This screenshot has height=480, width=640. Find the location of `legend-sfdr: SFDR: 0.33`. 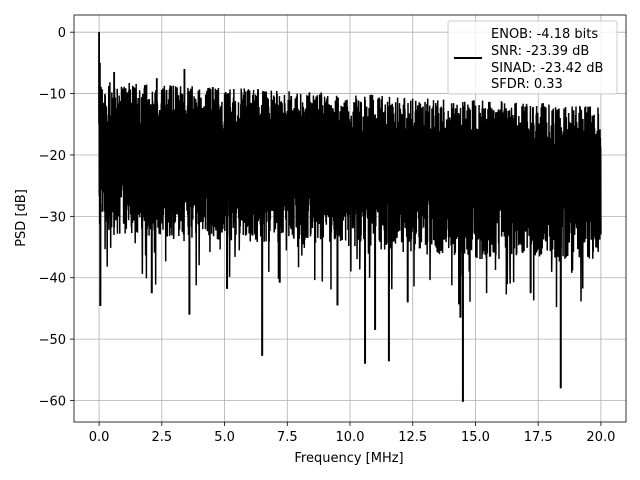

legend-sfdr: SFDR: 0.33 is located at coordinates (527, 84).